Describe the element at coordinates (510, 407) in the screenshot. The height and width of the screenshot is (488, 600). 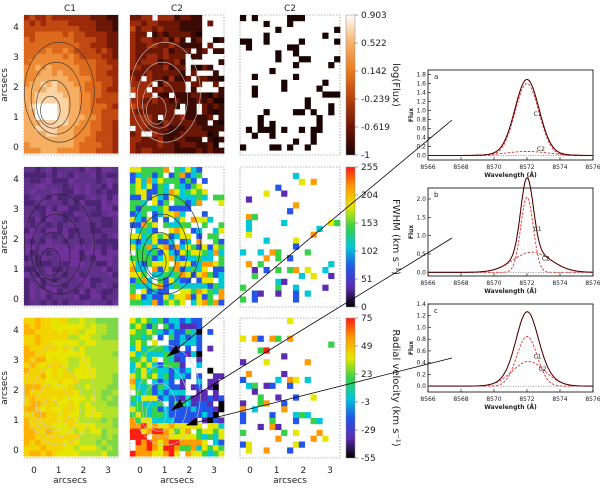
I see `x-axis-label: Wavelength (Å)` at that location.